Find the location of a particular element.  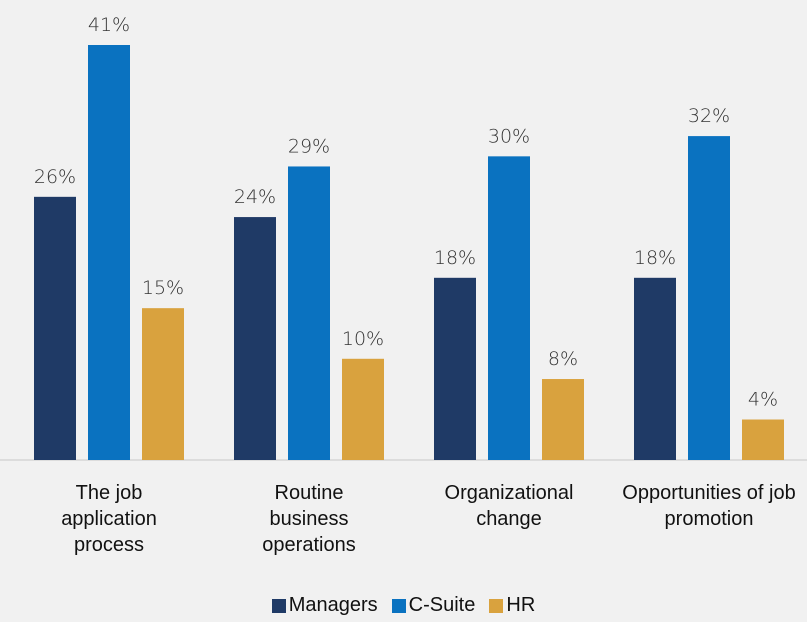

legend: Managers C-Suite HR is located at coordinates (403, 605).